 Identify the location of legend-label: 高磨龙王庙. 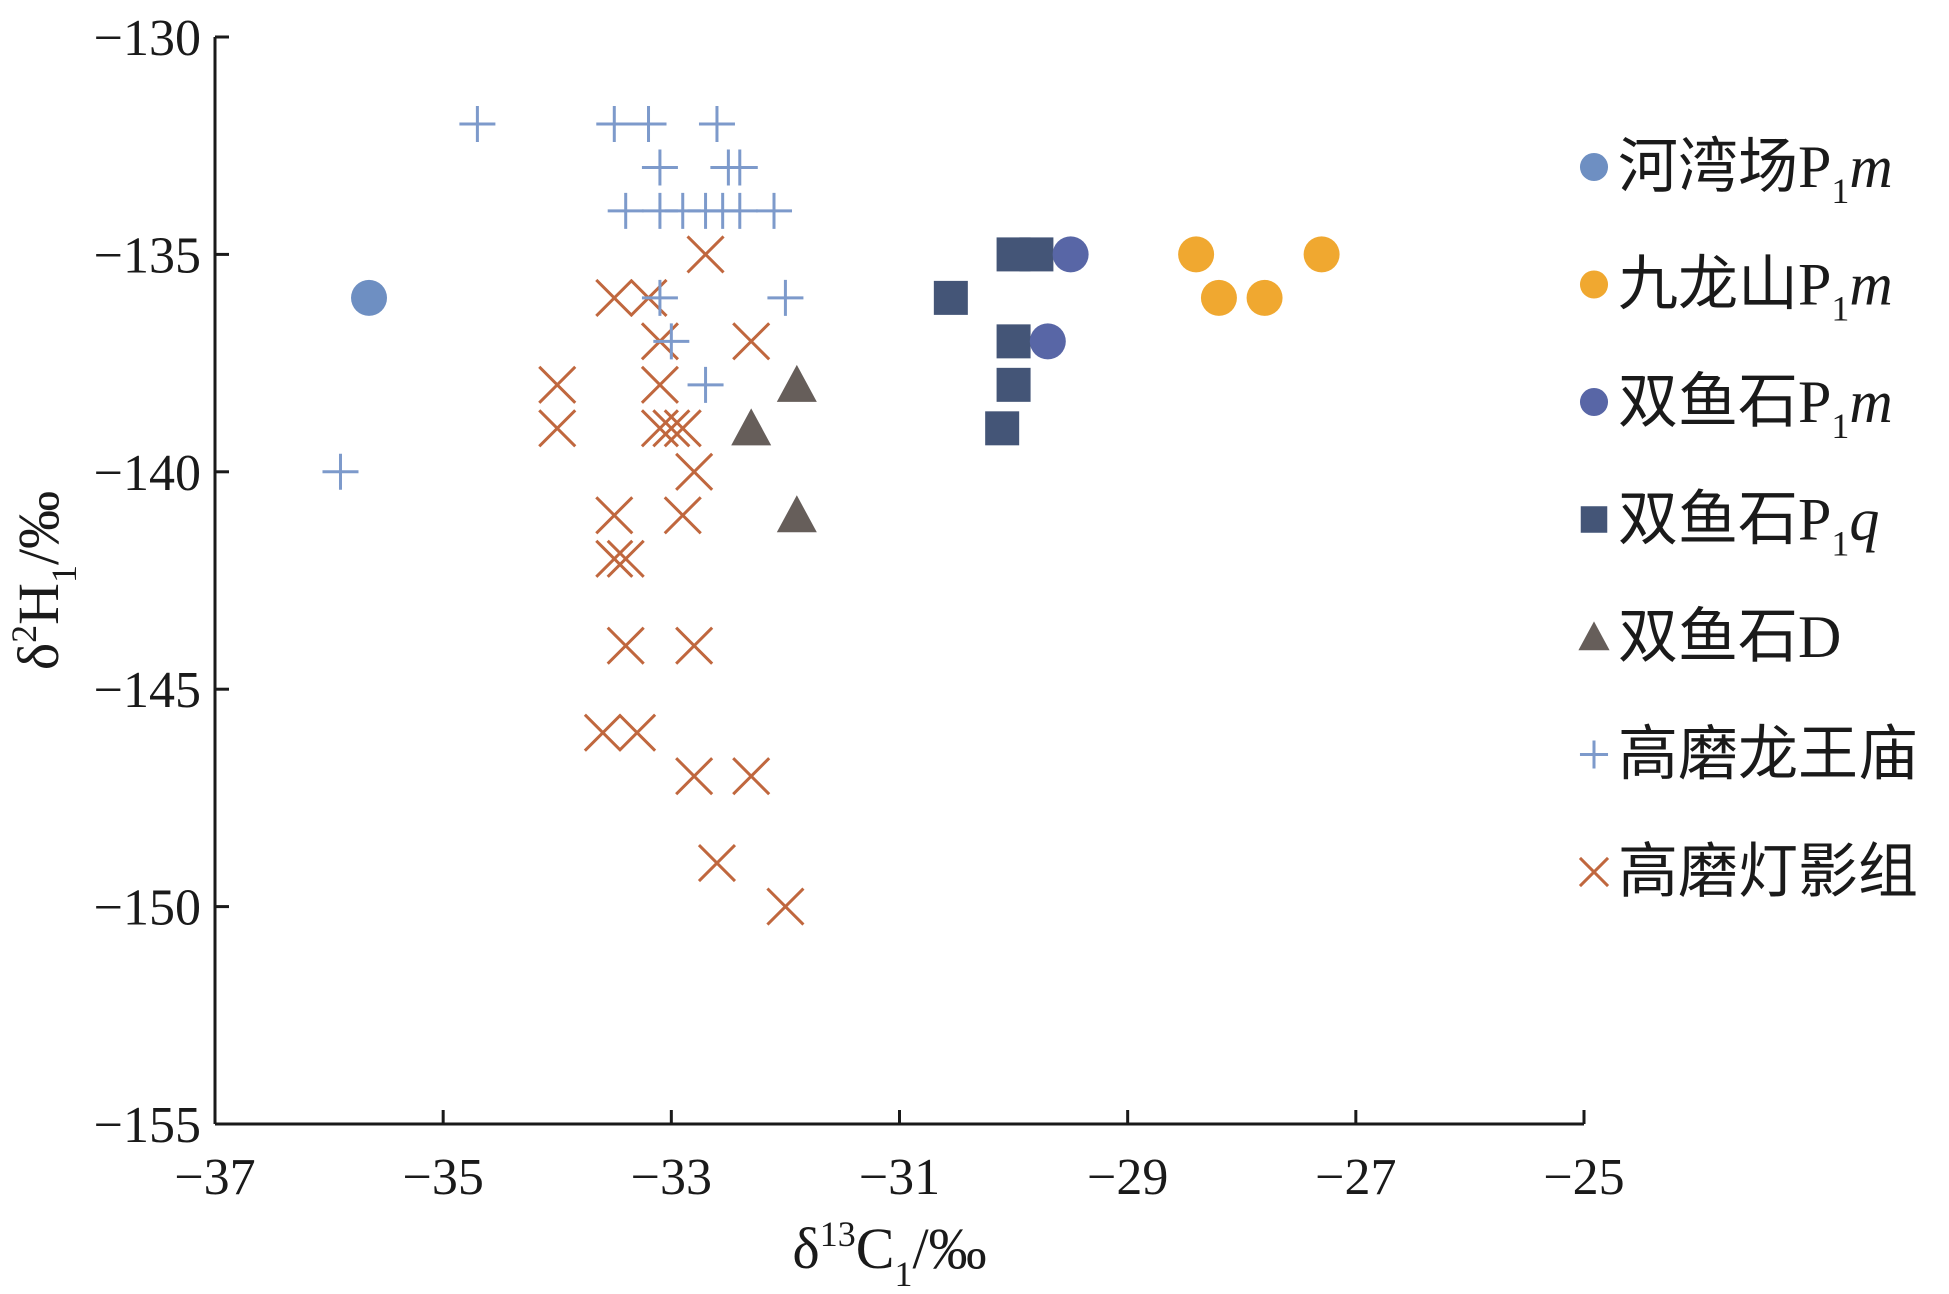
(1768, 755).